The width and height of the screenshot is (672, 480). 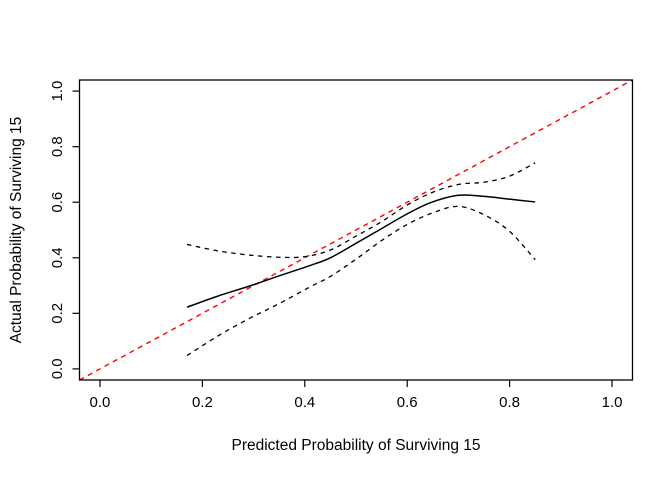 What do you see at coordinates (57, 313) in the screenshot?
I see `y-axis-tick-label: 0.2` at bounding box center [57, 313].